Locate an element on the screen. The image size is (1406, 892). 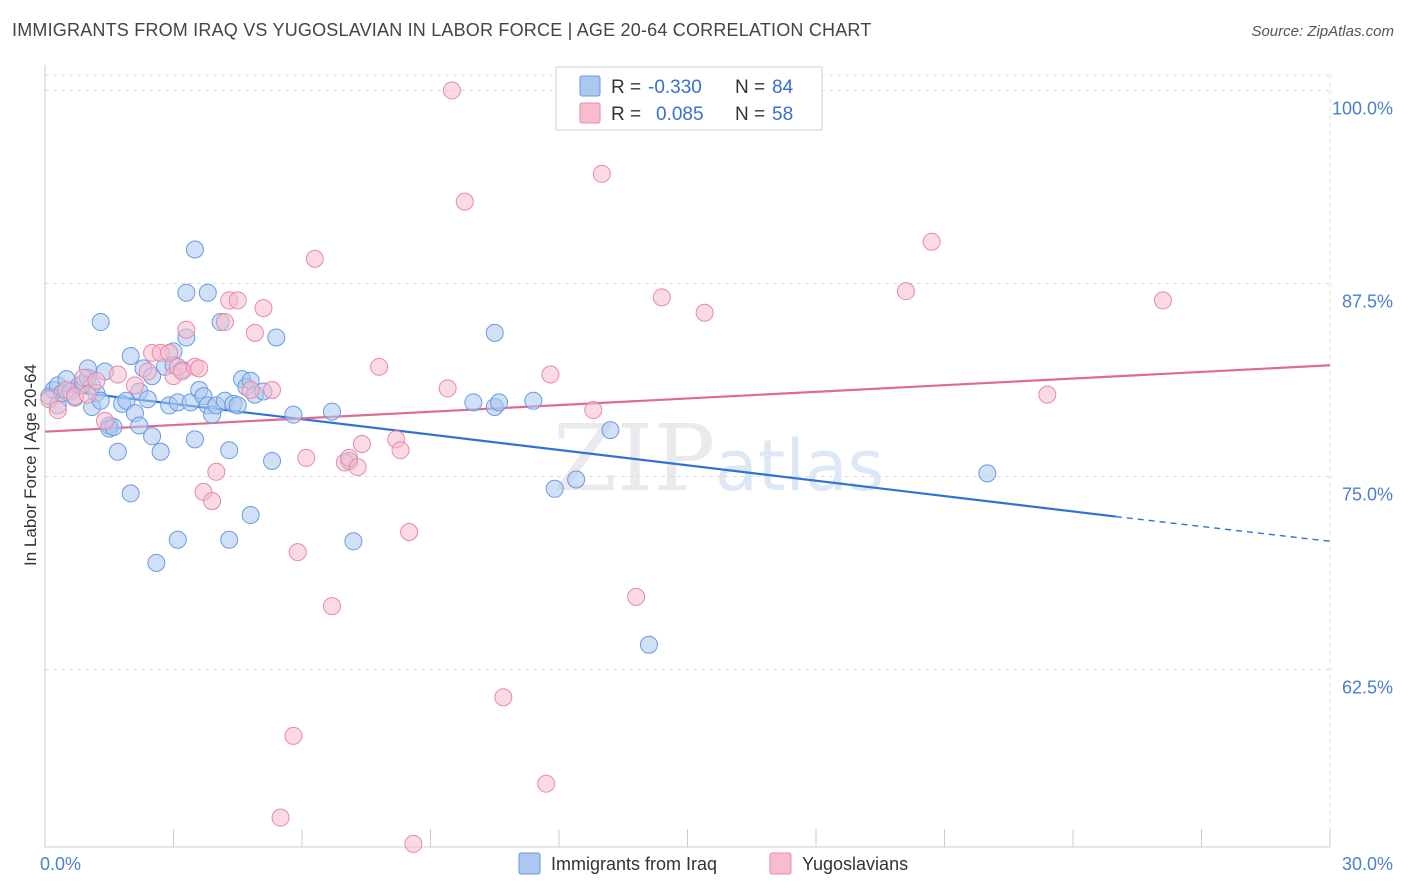
legend: R = -0.330 N = 84 R = 0.085 N = 58 is located at coordinates (689, 98).